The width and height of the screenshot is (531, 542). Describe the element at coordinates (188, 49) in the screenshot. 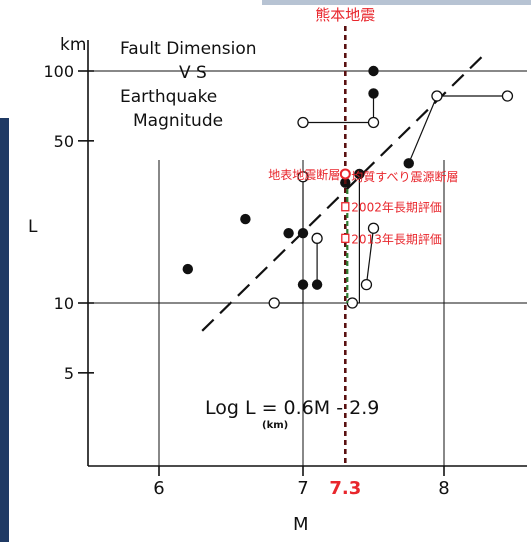

I see `chart-title-line1: Fault Dimension` at that location.